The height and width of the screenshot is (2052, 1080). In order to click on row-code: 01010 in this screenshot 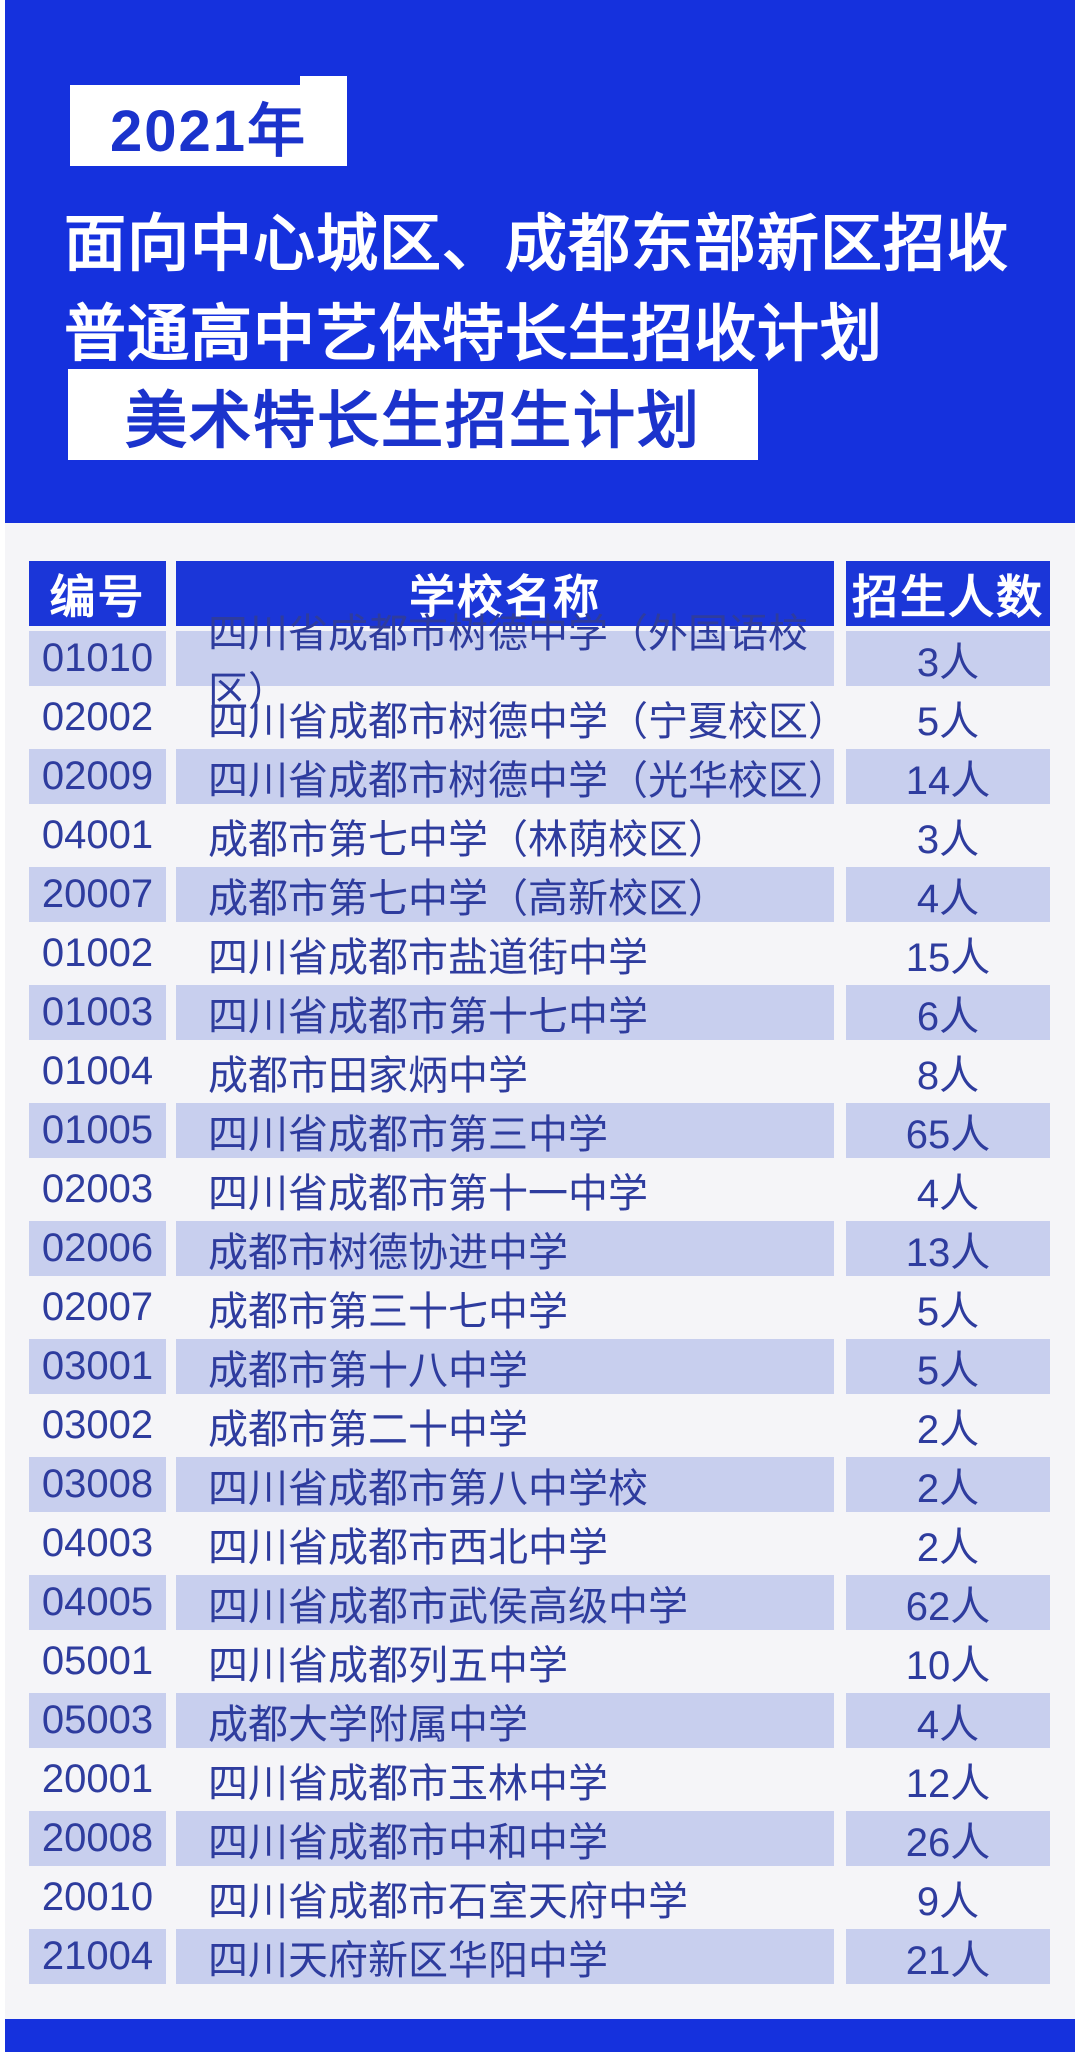, I will do `click(97, 658)`.